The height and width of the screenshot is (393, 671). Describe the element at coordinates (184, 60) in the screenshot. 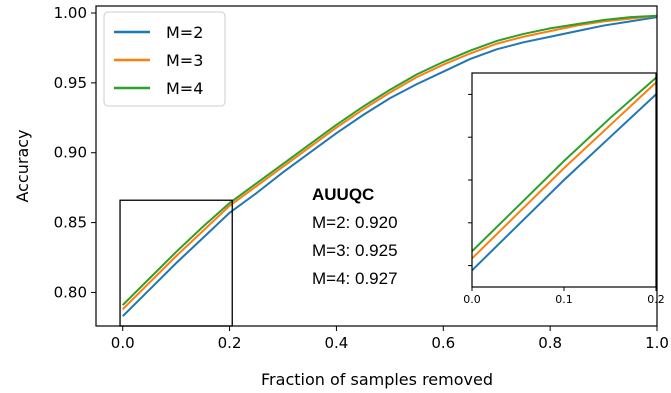

I see `legend-label-m3: M=3` at that location.